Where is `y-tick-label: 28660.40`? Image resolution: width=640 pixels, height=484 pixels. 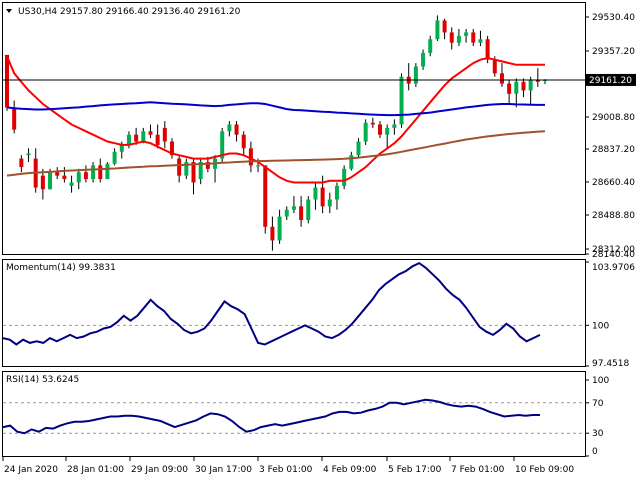 y-tick-label: 28660.40 is located at coordinates (613, 183).